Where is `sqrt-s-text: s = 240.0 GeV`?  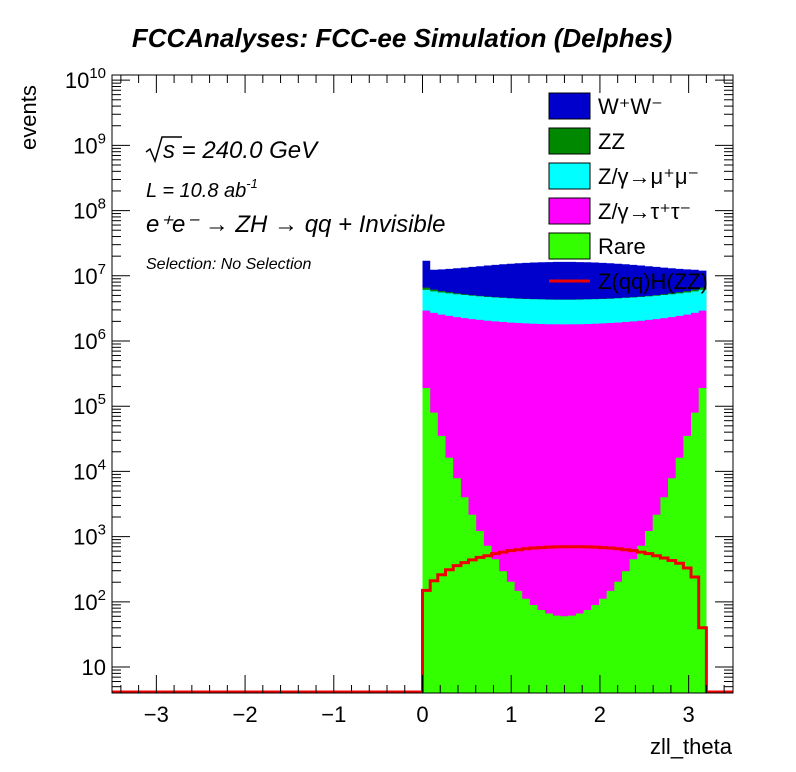 sqrt-s-text: s = 240.0 GeV is located at coordinates (241, 150).